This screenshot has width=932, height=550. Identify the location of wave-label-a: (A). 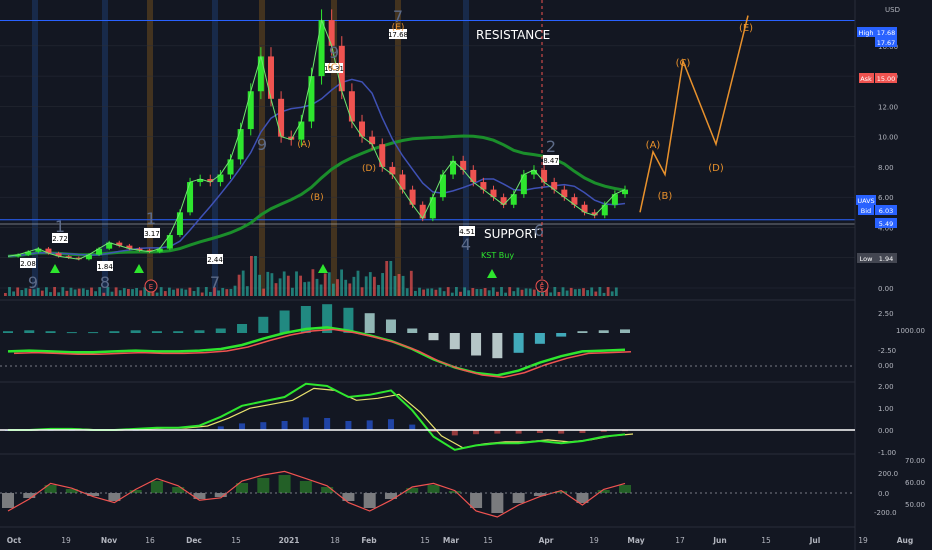
(303, 145).